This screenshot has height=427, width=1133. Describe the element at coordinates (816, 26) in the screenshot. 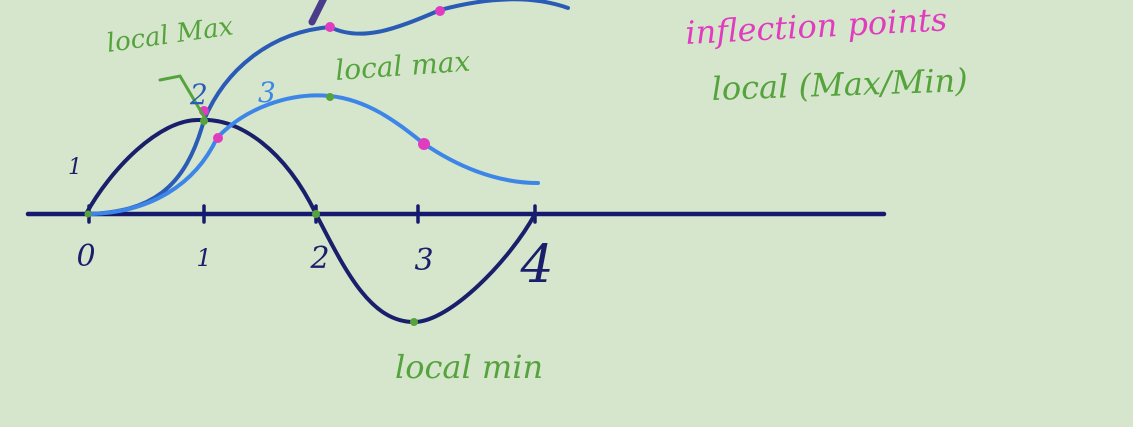

I see `legend-inflection-points: inflection points` at that location.